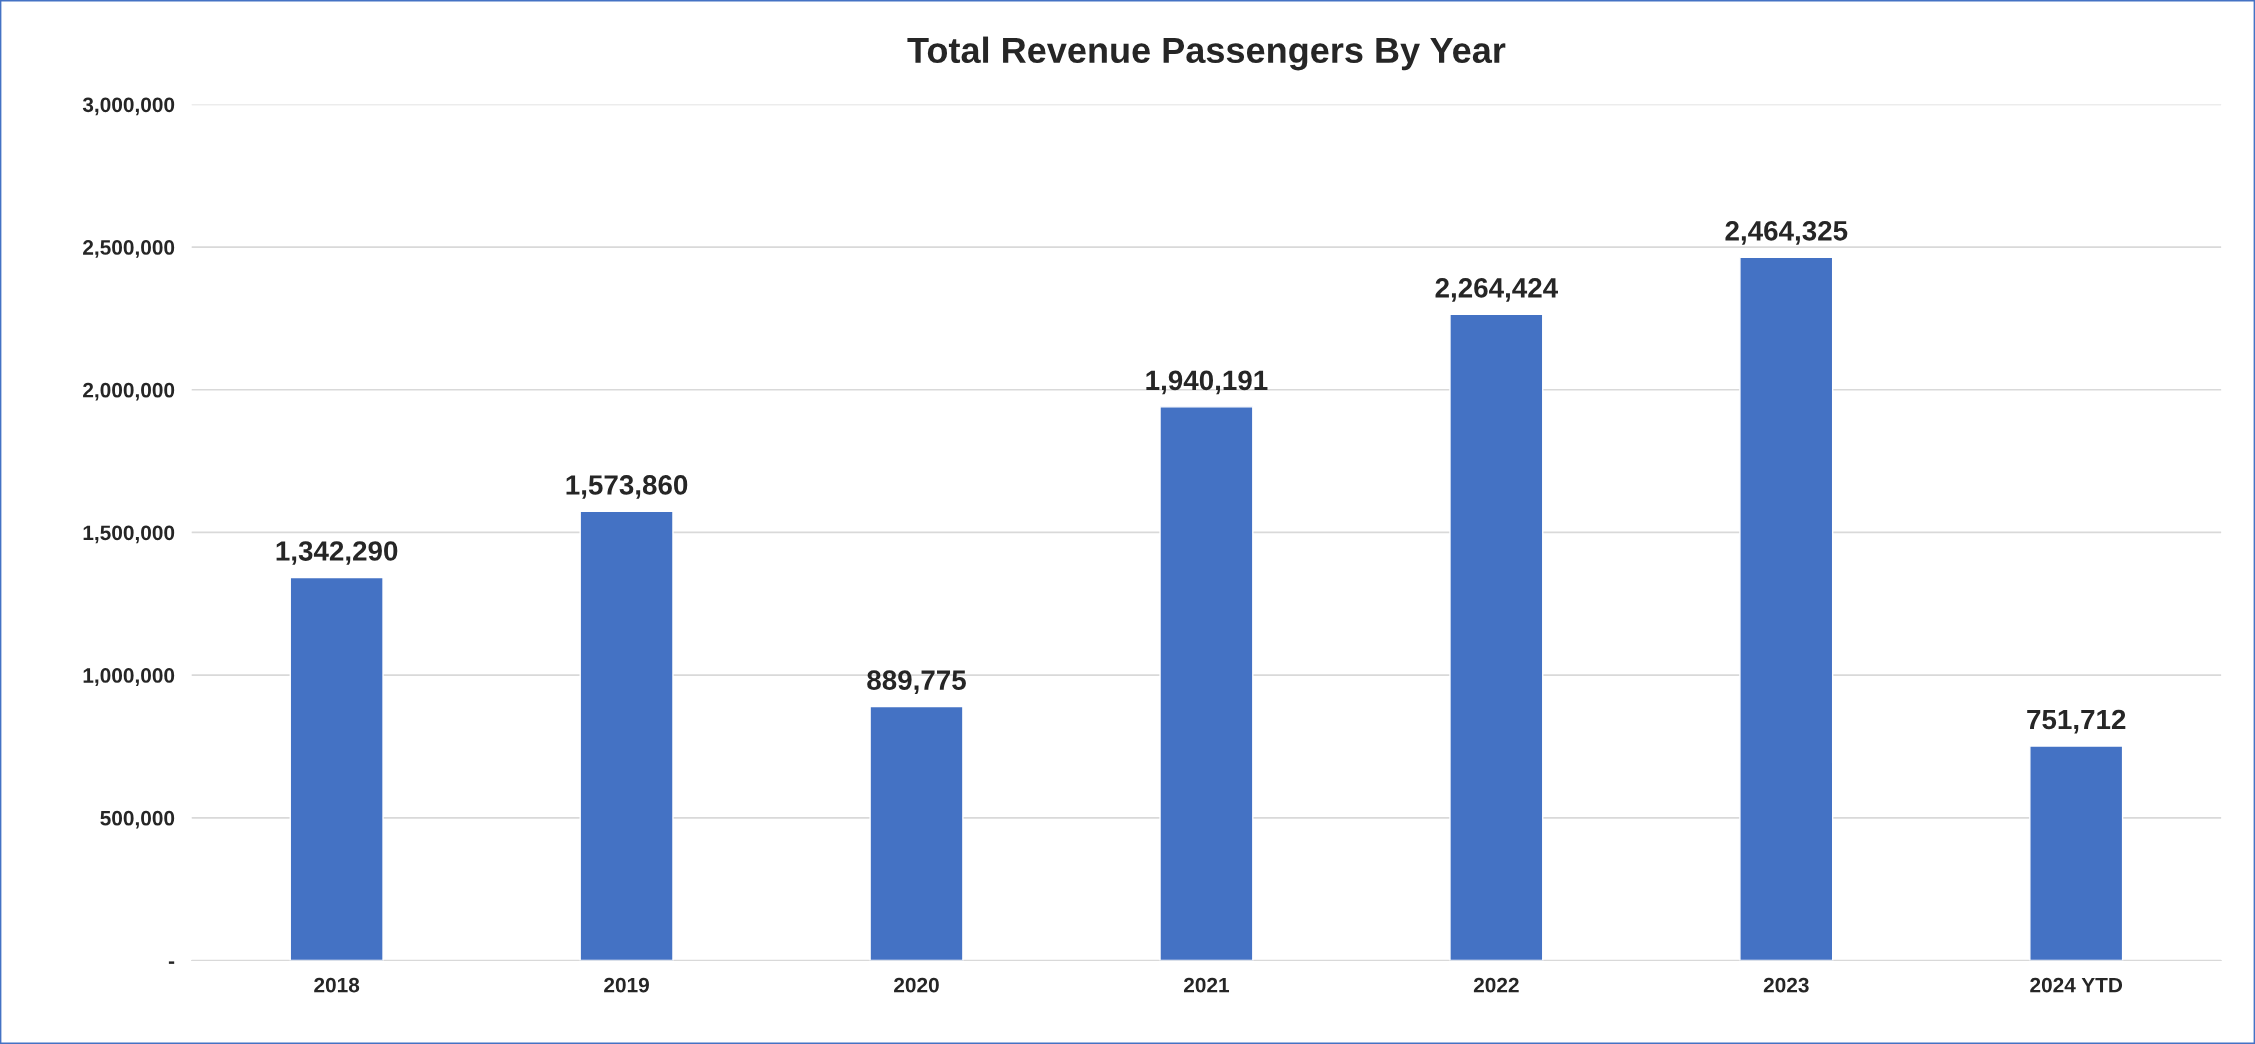 Image resolution: width=2255 pixels, height=1044 pixels. Describe the element at coordinates (337, 553) in the screenshot. I see `data-label: 1,342,290` at that location.